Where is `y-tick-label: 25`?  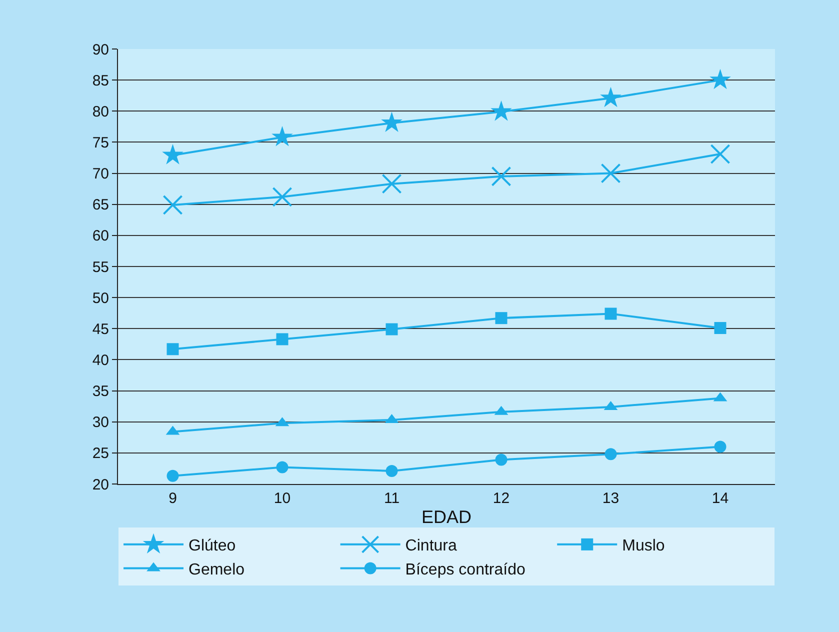 y-tick-label: 25 is located at coordinates (100, 453).